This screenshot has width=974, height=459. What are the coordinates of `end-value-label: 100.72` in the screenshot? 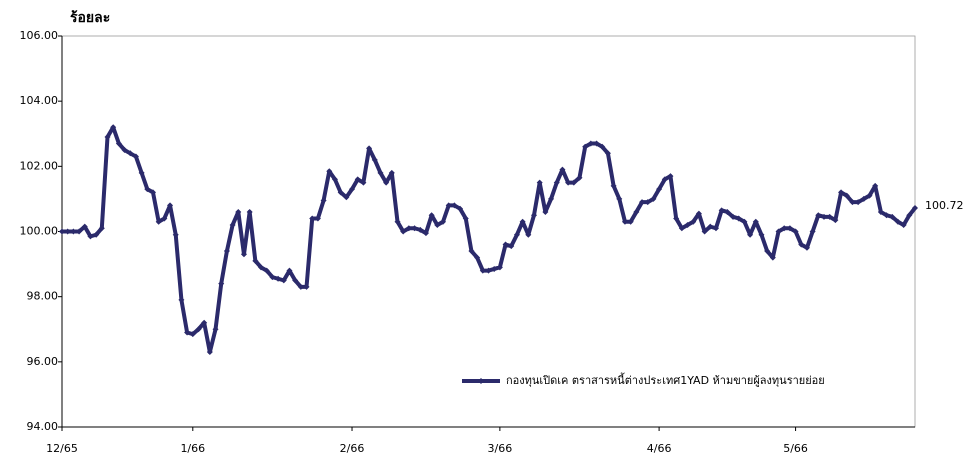 It's located at (944, 205).